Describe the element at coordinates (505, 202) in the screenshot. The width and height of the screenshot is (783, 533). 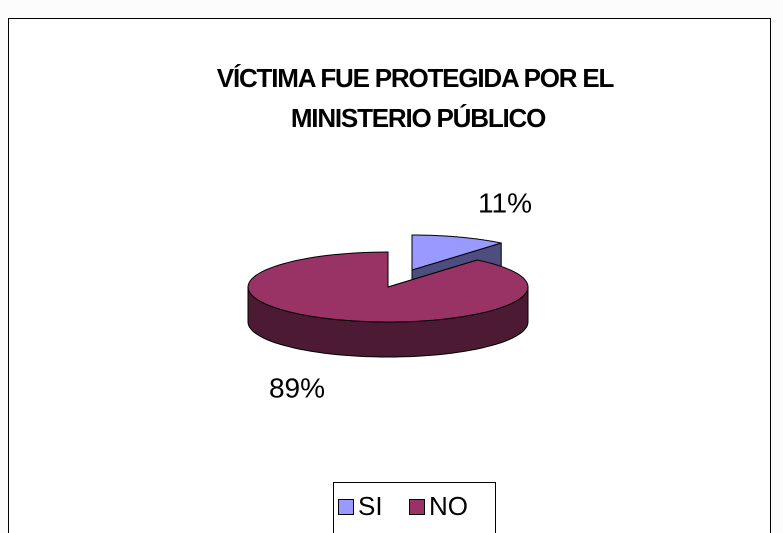
I see `data-label: 11%` at that location.